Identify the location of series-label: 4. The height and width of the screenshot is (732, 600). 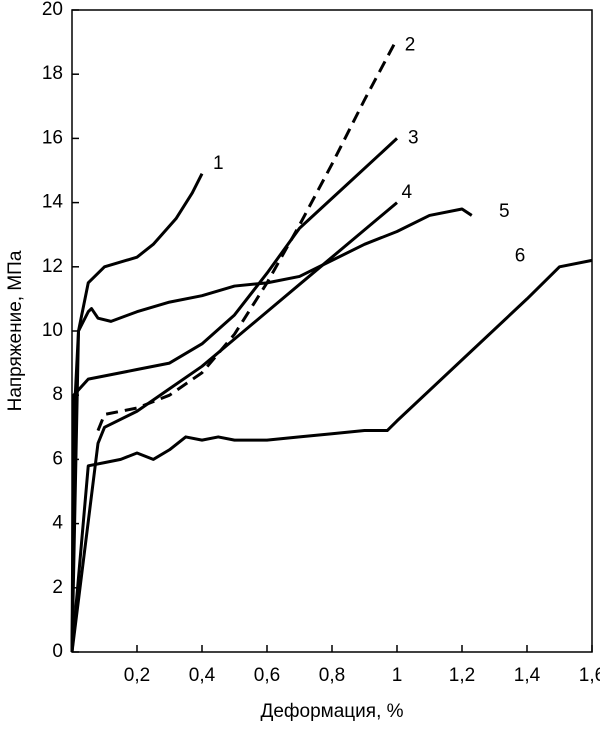
(406, 192).